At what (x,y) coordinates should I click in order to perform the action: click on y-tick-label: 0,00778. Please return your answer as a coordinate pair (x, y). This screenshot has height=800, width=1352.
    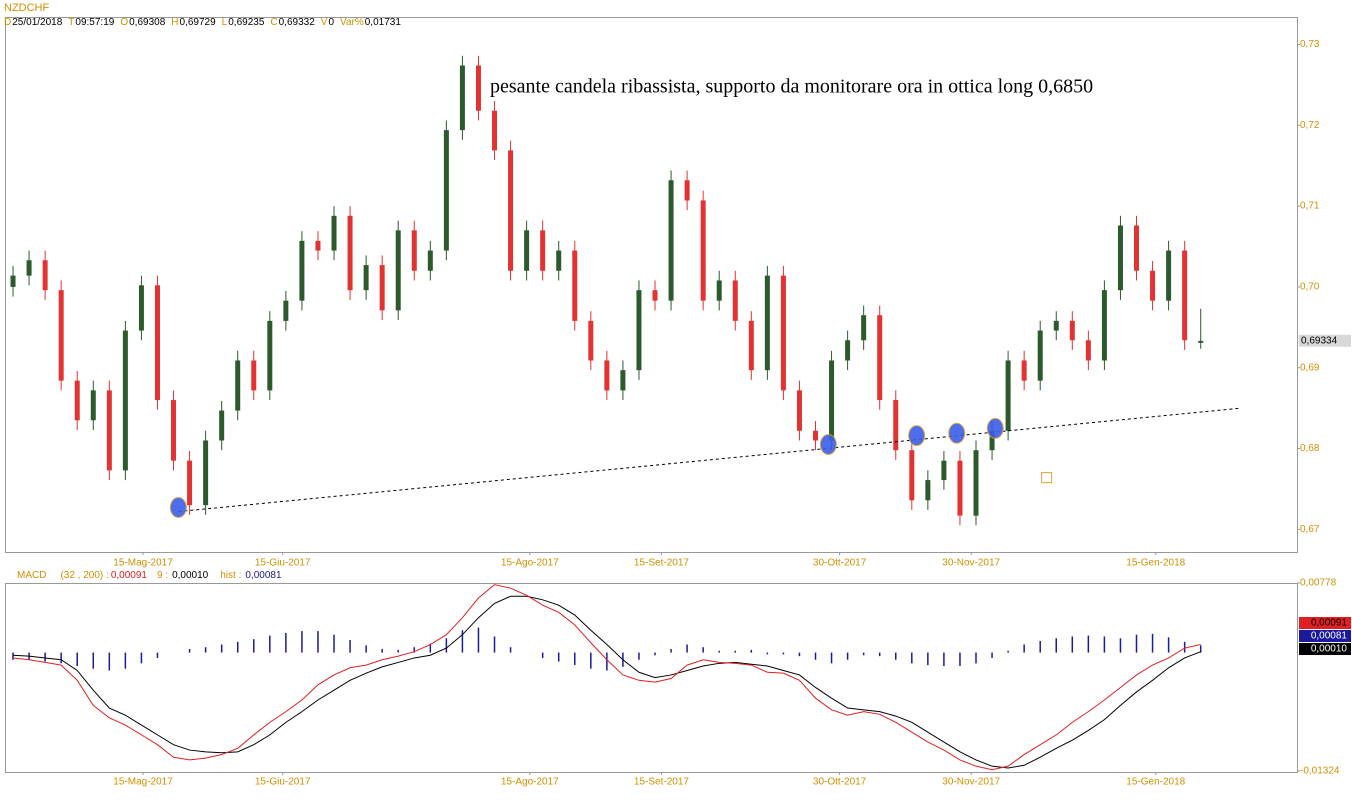
    Looking at the image, I should click on (1318, 583).